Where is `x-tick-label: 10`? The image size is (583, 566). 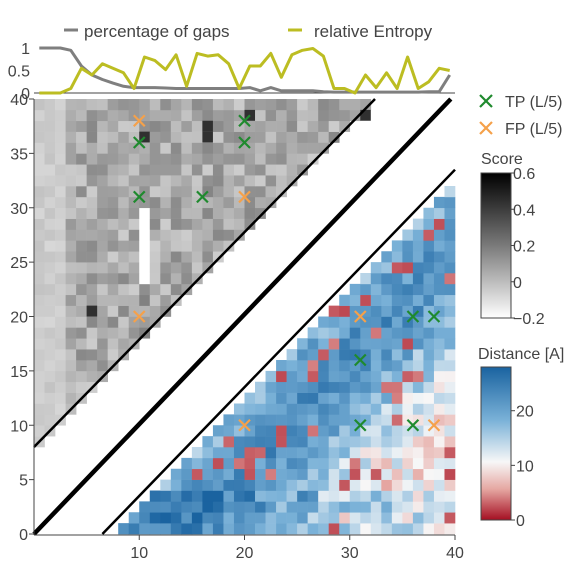 x-tick-label: 10 is located at coordinates (139, 553).